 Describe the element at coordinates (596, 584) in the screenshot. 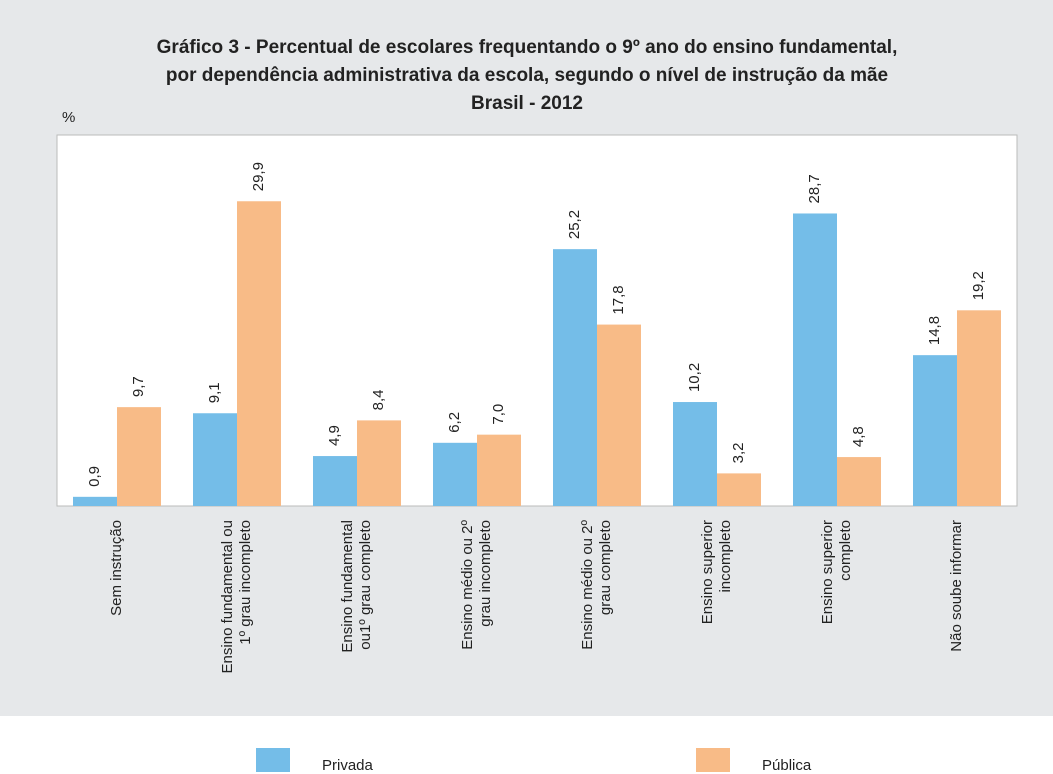

I see `x-tick-label: Ensino médio ou 2ºgrau completo` at that location.